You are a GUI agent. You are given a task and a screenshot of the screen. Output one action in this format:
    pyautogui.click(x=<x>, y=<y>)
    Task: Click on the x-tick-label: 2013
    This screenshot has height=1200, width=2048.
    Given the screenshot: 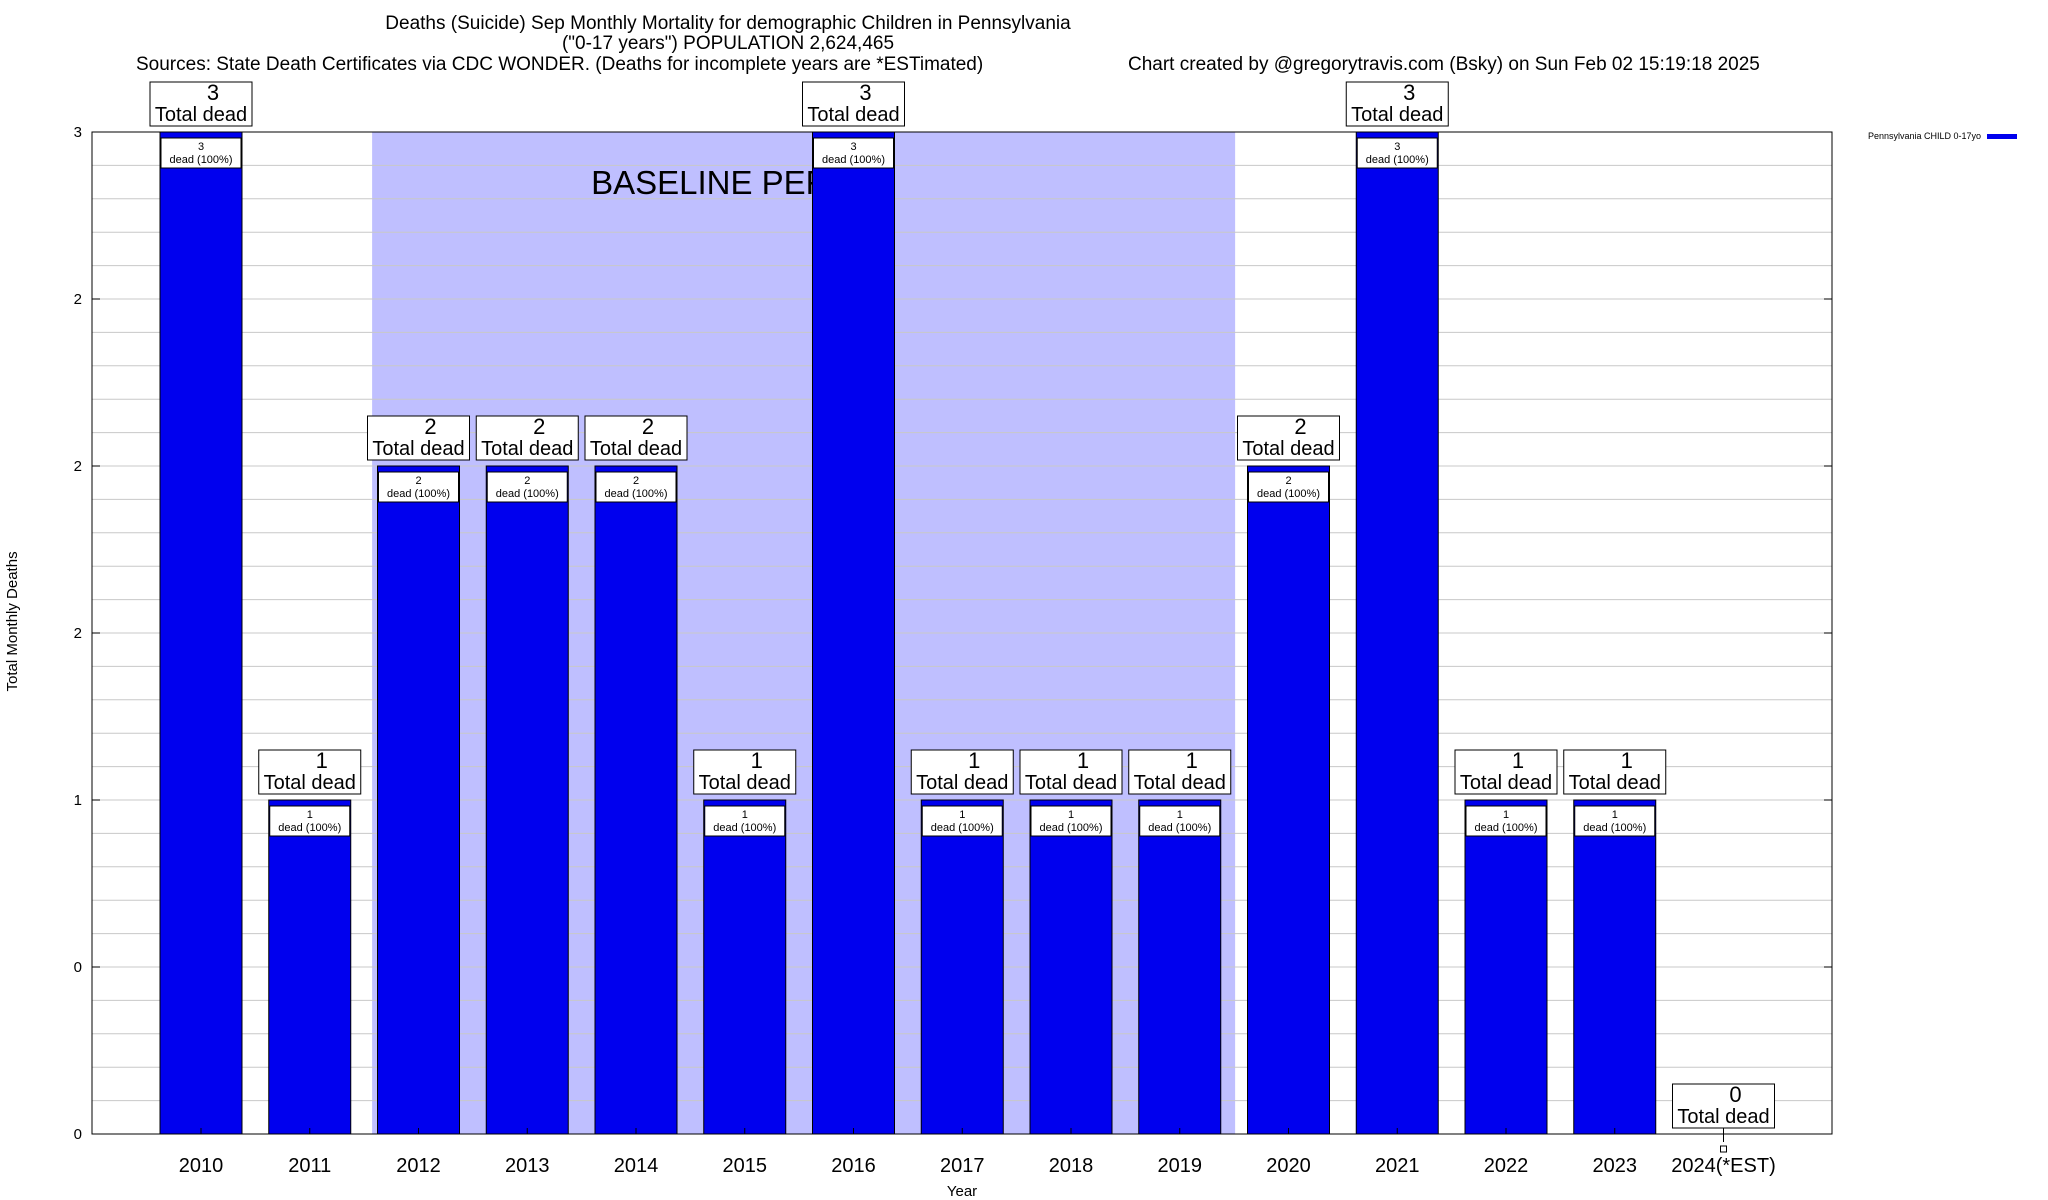 What is the action you would take?
    pyautogui.click(x=527, y=1166)
    